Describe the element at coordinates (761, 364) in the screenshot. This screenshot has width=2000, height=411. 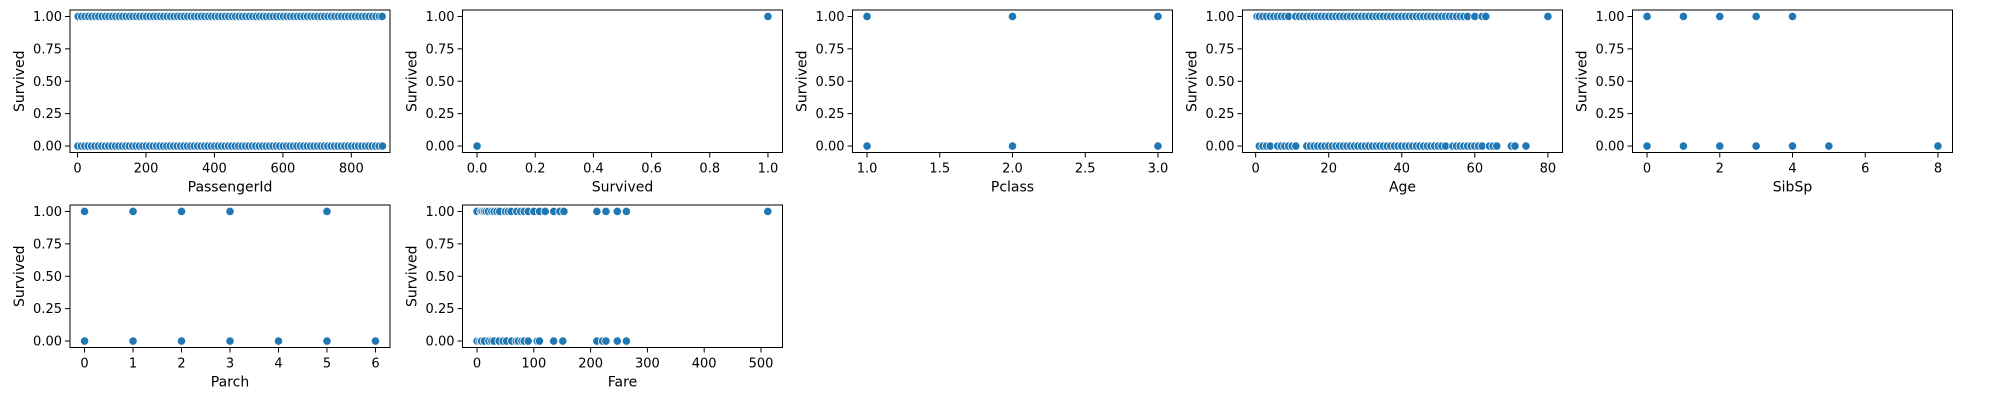
I see `x-tick-label: 500` at that location.